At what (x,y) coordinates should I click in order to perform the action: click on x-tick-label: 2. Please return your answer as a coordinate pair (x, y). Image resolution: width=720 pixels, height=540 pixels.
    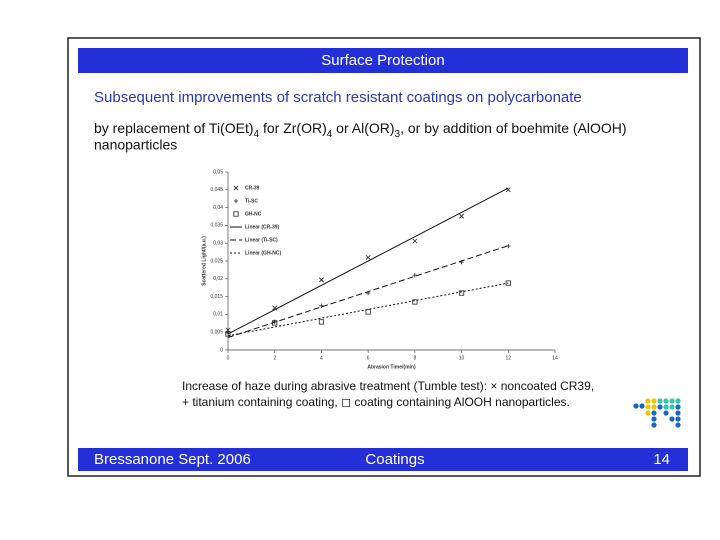
    Looking at the image, I should click on (274, 358).